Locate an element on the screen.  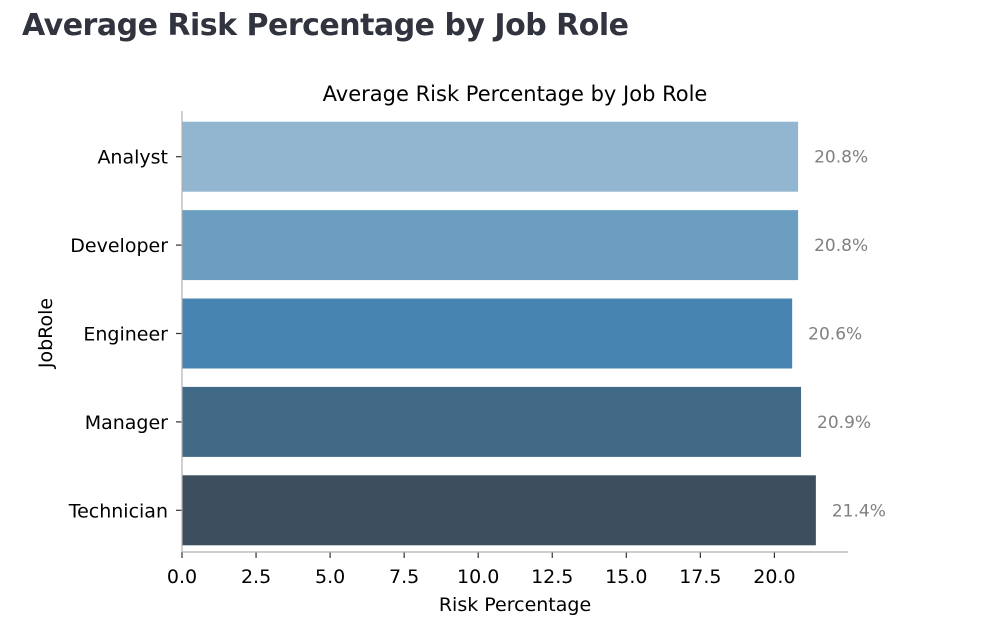
bar-developer is located at coordinates (490, 245).